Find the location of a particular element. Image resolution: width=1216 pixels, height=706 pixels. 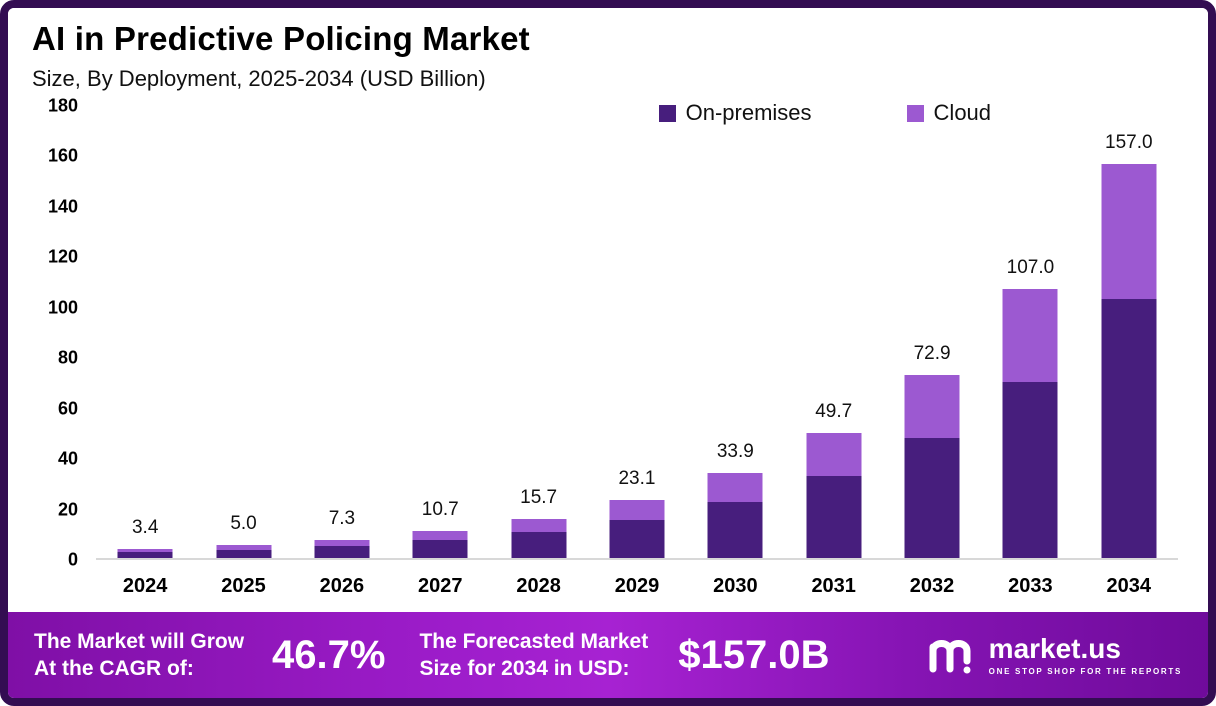

bar-group-2028: 15.7 is located at coordinates (538, 332).